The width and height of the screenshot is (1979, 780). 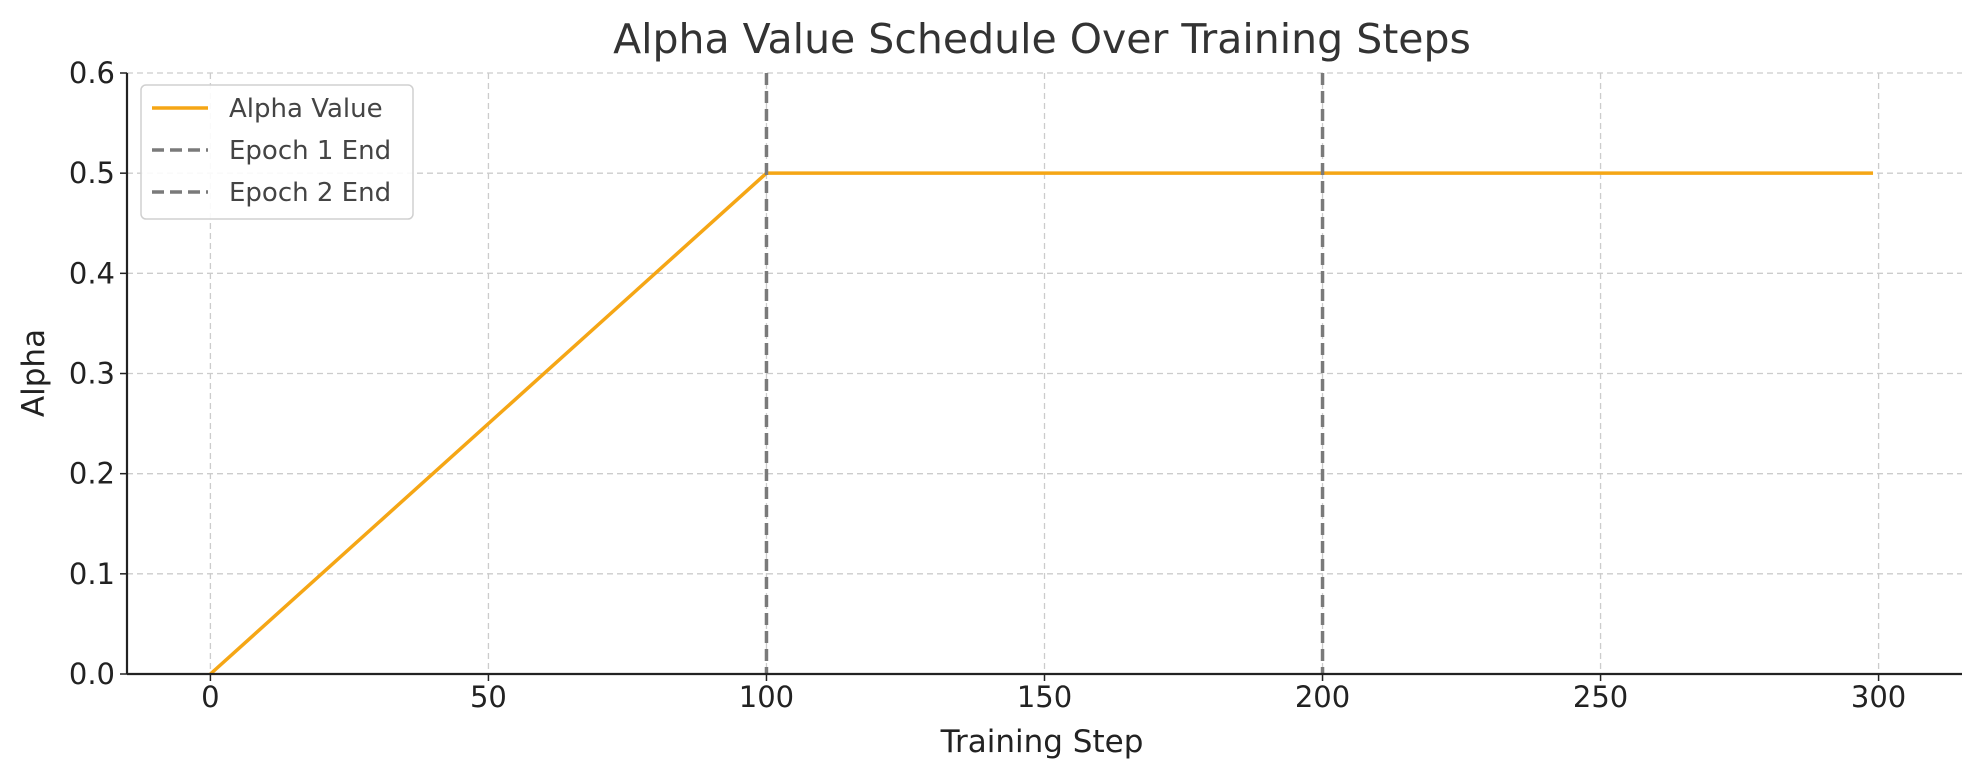 I want to click on x-tick-label: 50, so click(x=488, y=697).